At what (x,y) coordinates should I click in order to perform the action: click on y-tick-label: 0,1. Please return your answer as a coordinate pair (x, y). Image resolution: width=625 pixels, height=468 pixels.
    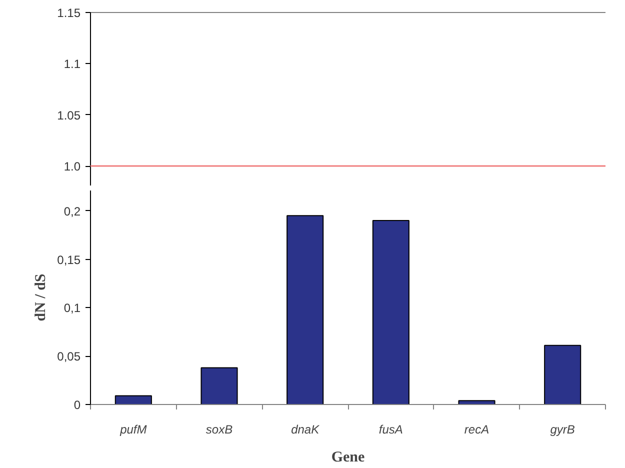
    Looking at the image, I should click on (72, 308).